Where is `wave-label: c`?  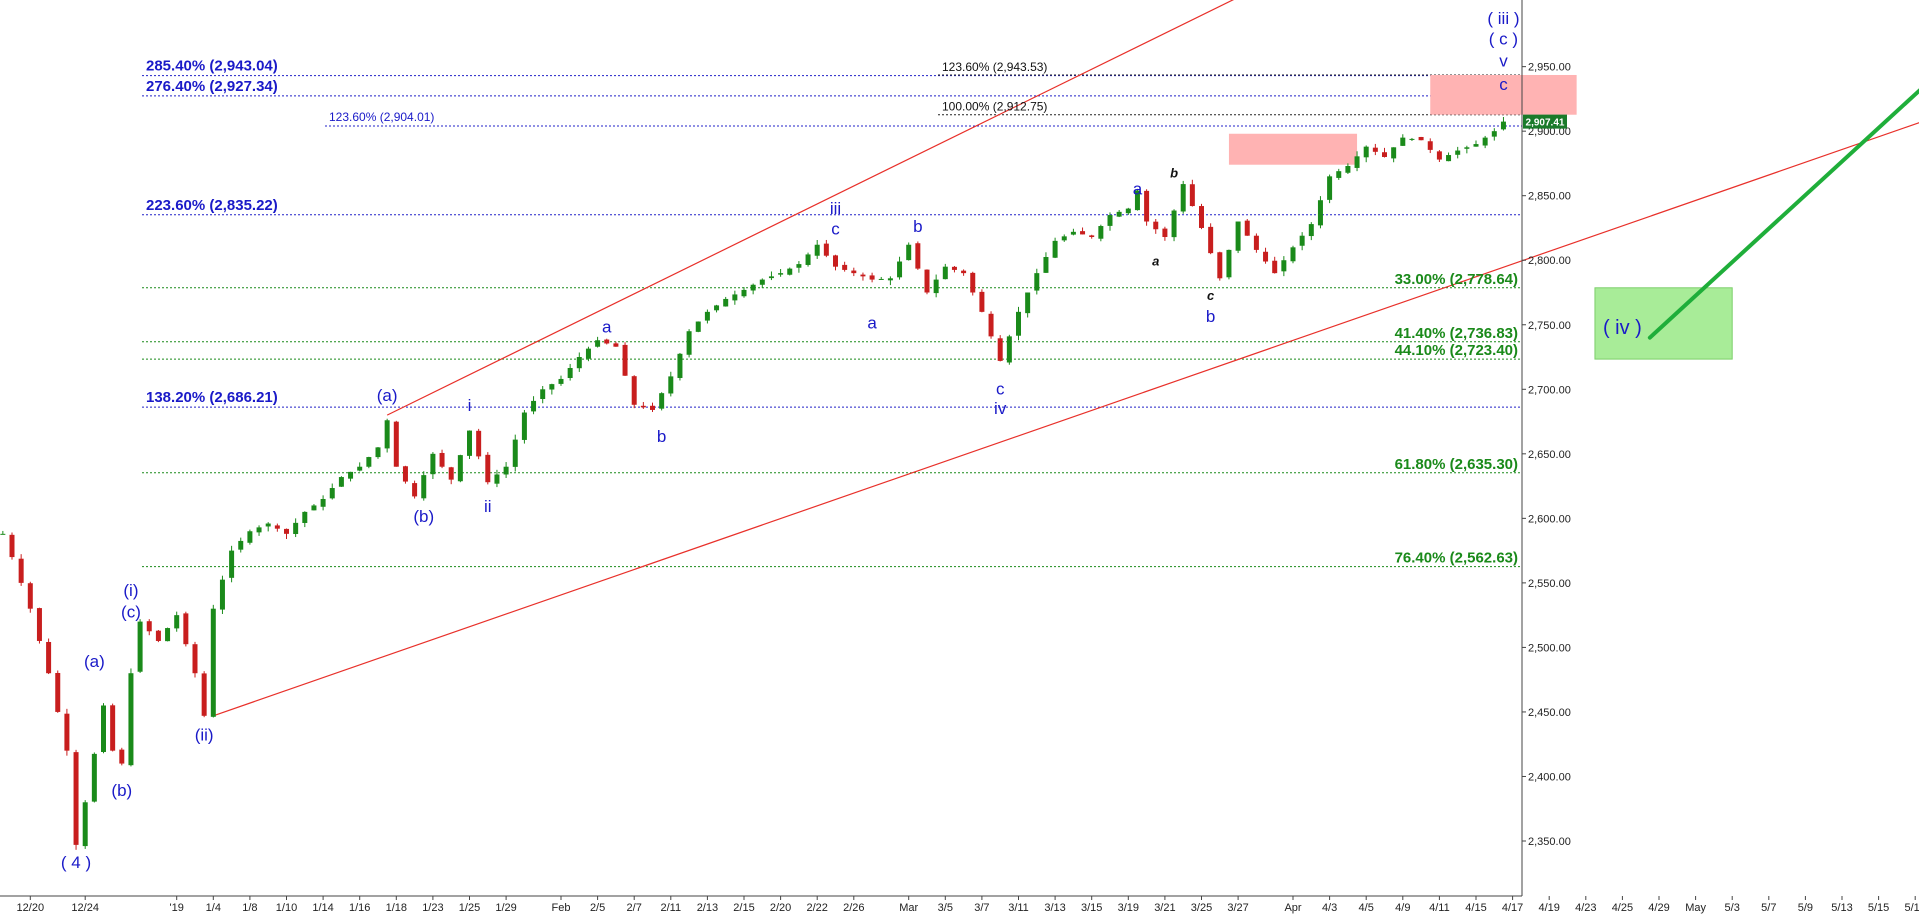
wave-label: c is located at coordinates (1503, 84).